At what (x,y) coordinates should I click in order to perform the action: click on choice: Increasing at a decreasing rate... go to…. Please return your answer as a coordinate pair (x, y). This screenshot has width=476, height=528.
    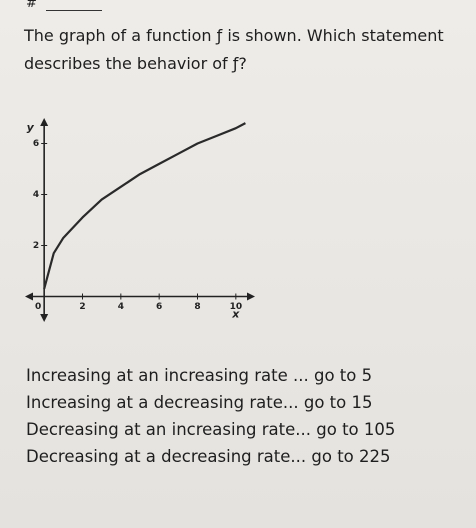
    Looking at the image, I should click on (199, 402).